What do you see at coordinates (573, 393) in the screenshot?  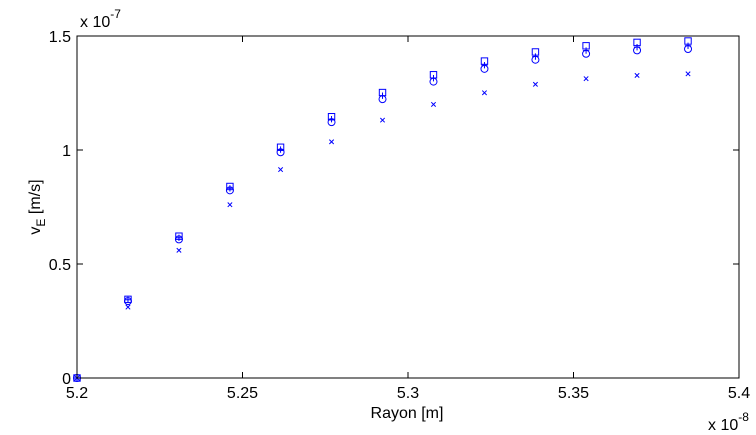 I see `x-tick-label: 5.35` at bounding box center [573, 393].